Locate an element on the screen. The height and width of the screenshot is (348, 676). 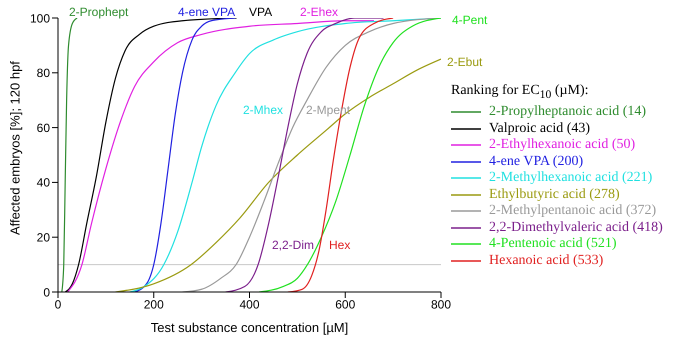
legend-label: 2-Propylheptanoic acid (14) is located at coordinates (567, 112).